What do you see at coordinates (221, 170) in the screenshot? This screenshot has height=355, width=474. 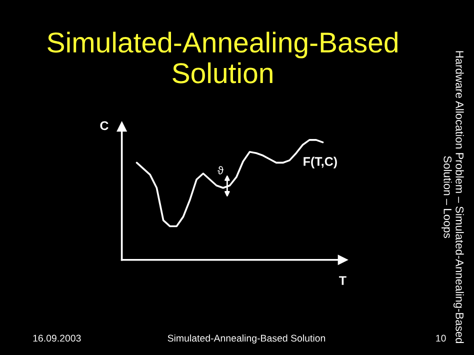 I see `annotation: ϑ` at bounding box center [221, 170].